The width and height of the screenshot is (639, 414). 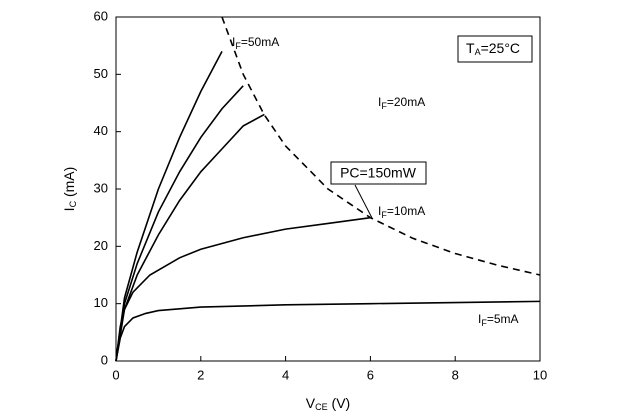 What do you see at coordinates (470, 48) in the screenshot?
I see `condition-part: T` at bounding box center [470, 48].